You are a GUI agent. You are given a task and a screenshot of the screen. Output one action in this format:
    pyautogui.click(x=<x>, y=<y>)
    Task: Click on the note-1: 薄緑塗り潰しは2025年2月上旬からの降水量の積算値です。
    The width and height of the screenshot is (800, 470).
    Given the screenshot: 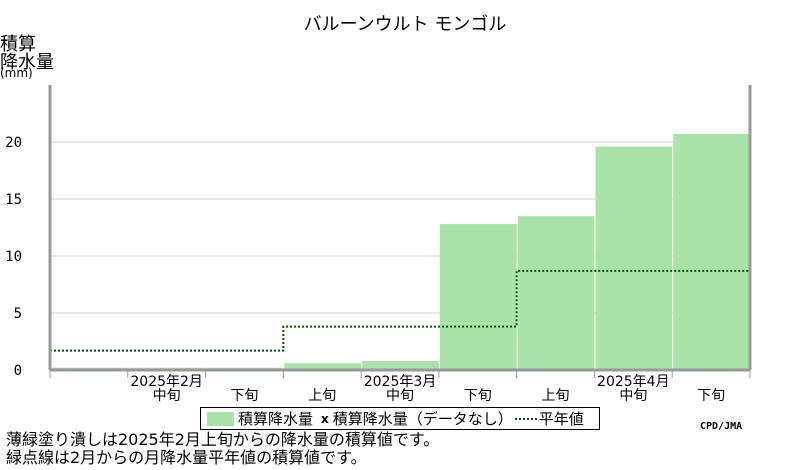 What is the action you would take?
    pyautogui.click(x=223, y=439)
    